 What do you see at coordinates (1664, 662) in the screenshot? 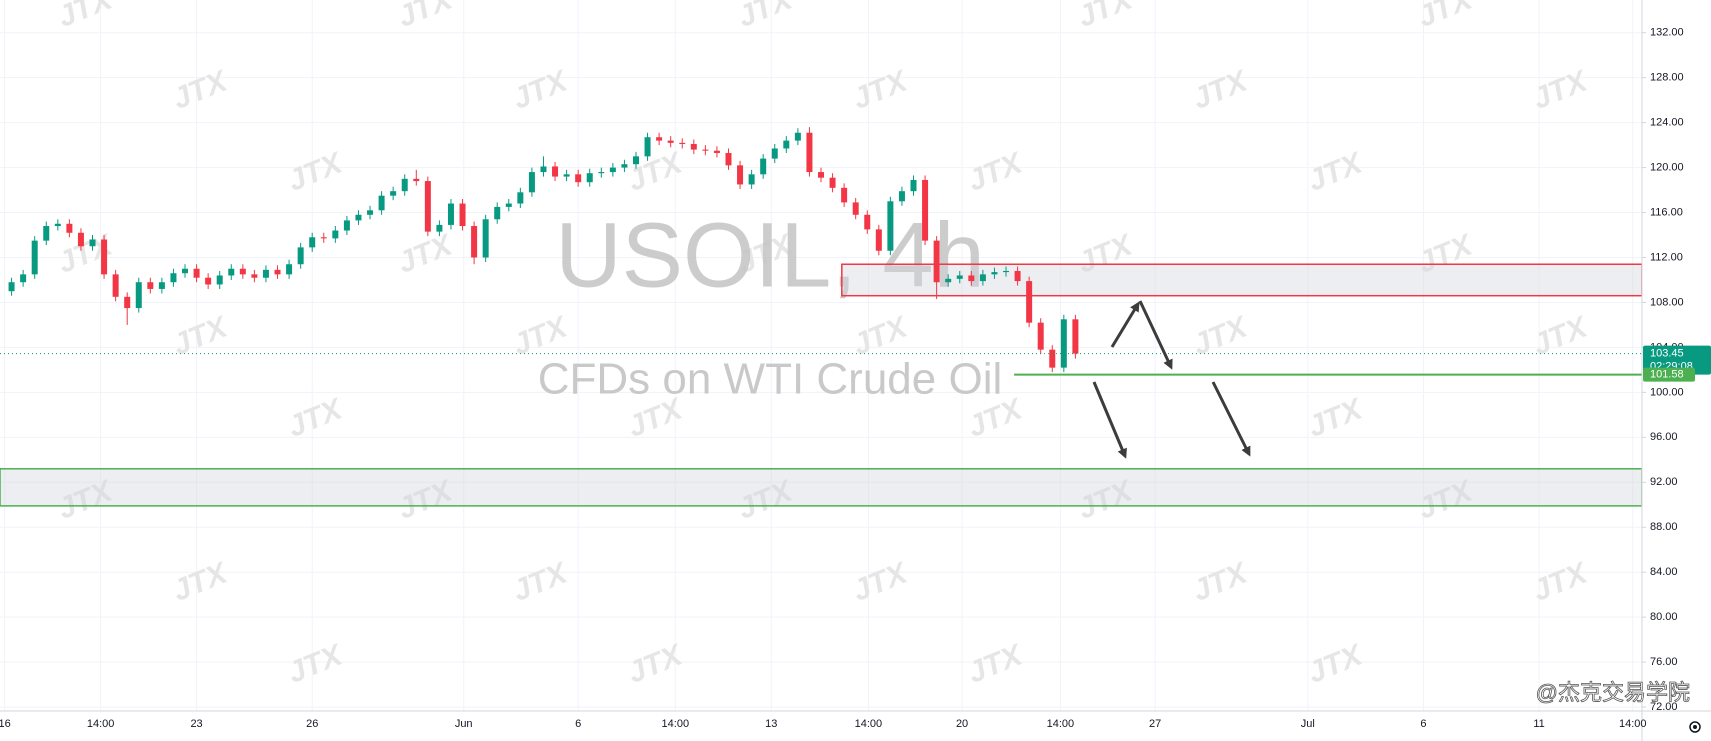
I see `y-tick-label: 76.00` at bounding box center [1664, 662].